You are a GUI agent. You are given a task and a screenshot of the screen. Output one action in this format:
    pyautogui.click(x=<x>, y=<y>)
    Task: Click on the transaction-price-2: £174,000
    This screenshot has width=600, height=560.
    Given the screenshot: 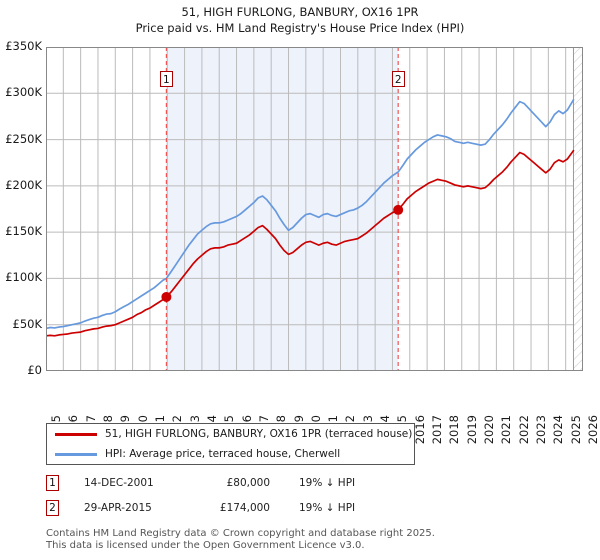 What is the action you would take?
    pyautogui.click(x=244, y=508)
    